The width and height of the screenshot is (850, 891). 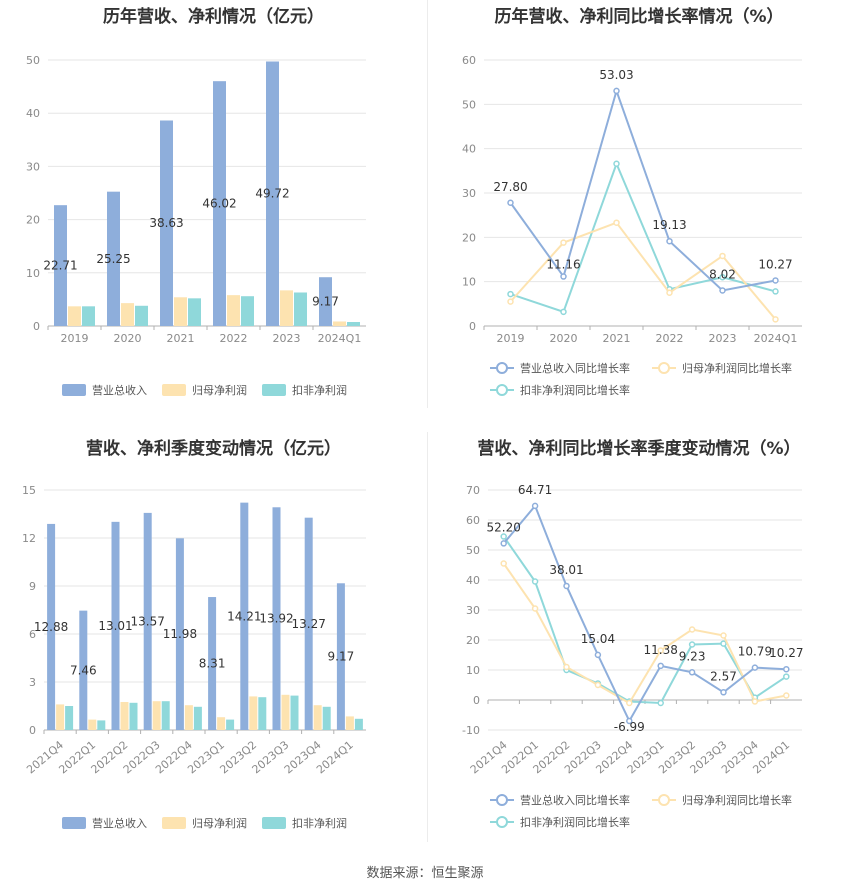 What do you see at coordinates (219, 390) in the screenshot?
I see `legend-label: 归母净利润` at bounding box center [219, 390].